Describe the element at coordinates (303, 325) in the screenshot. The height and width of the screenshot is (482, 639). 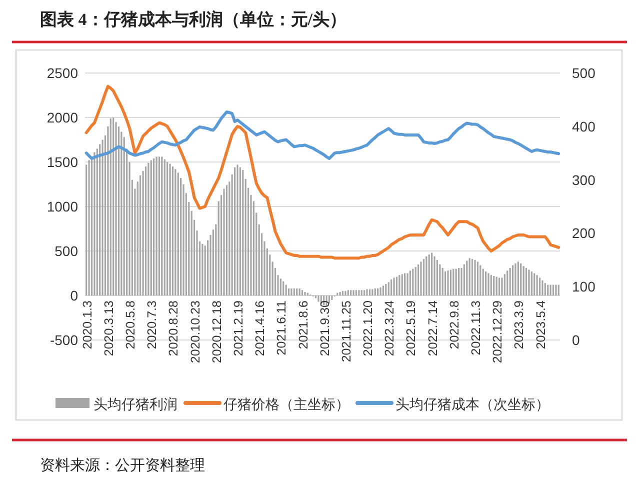
I see `x-tick-label: 2021.8.6` at that location.